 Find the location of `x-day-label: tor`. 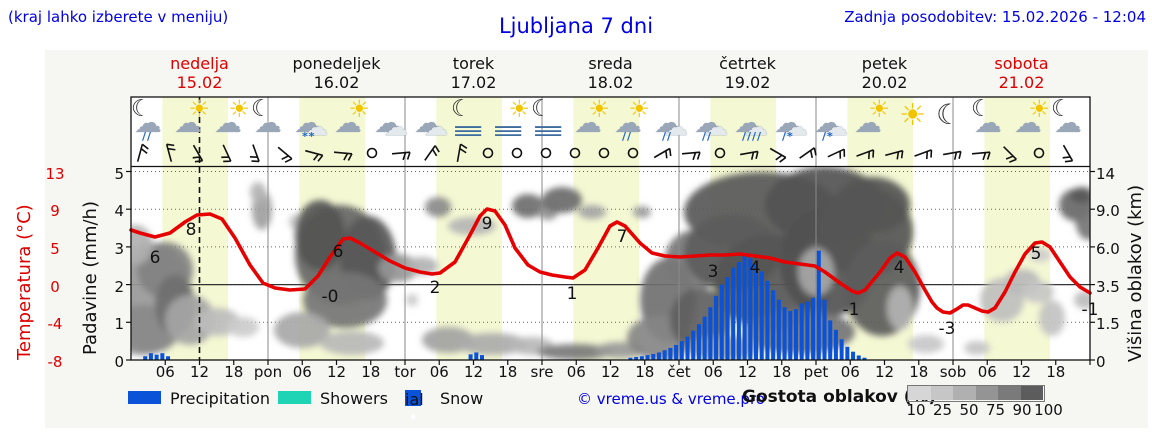

x-day-label: tor is located at coordinates (405, 372).